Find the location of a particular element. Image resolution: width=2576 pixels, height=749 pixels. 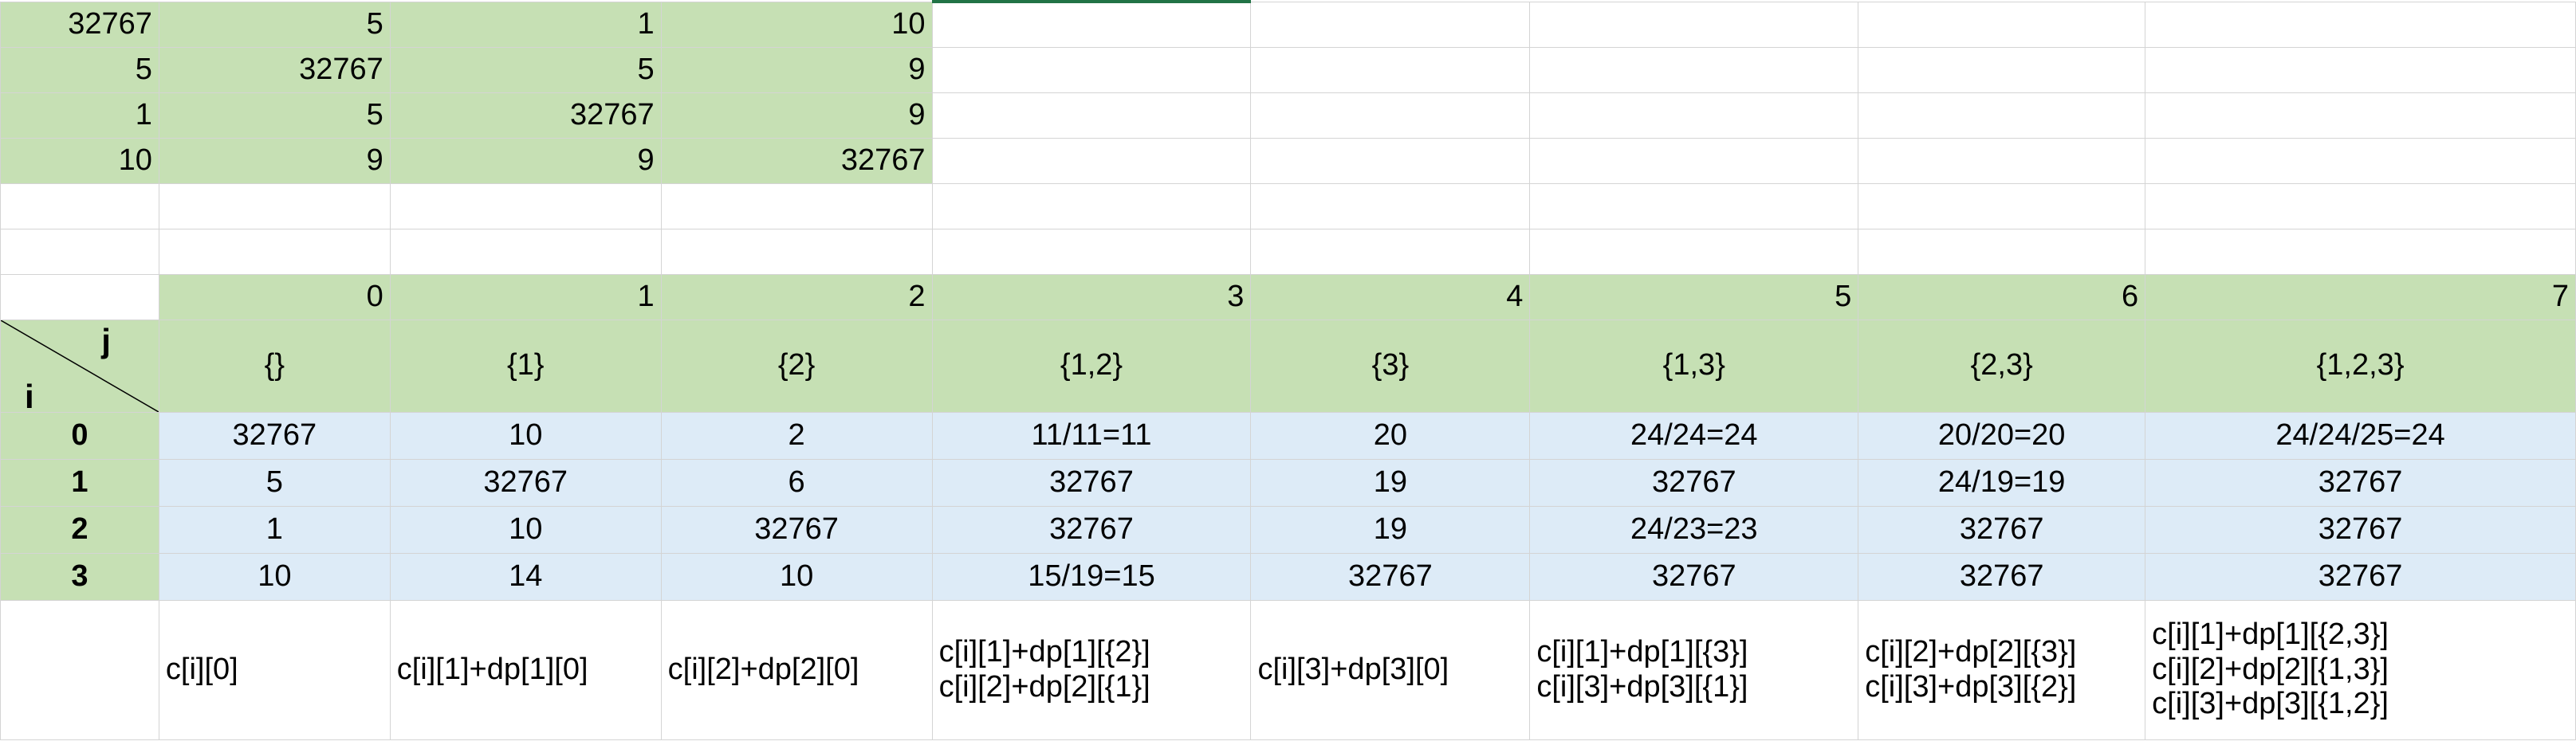

dp-cell: 24/23=23 is located at coordinates (1694, 529).